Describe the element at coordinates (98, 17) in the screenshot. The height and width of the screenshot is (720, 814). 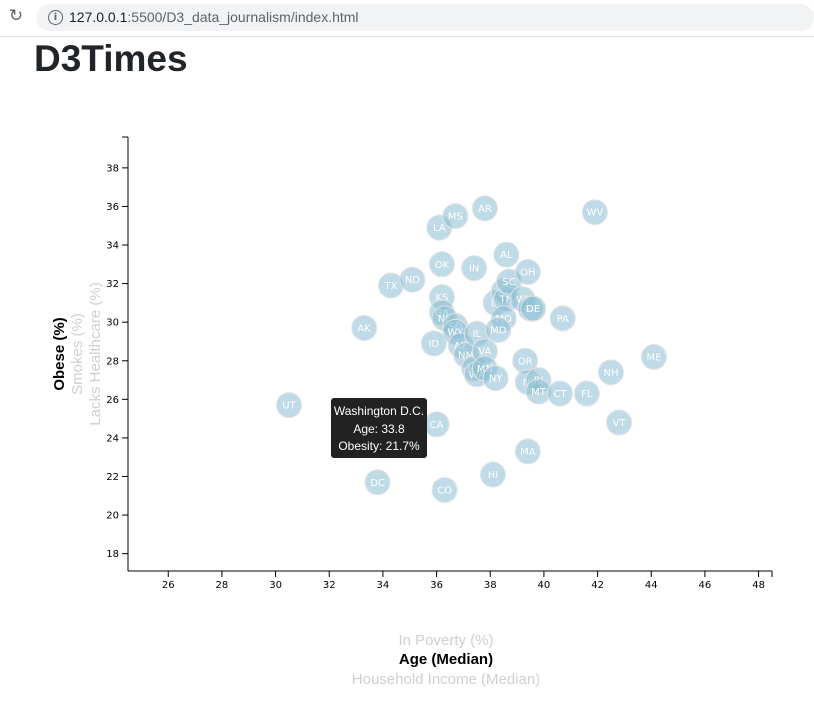
I see `url-host: 127.0.0.1` at that location.